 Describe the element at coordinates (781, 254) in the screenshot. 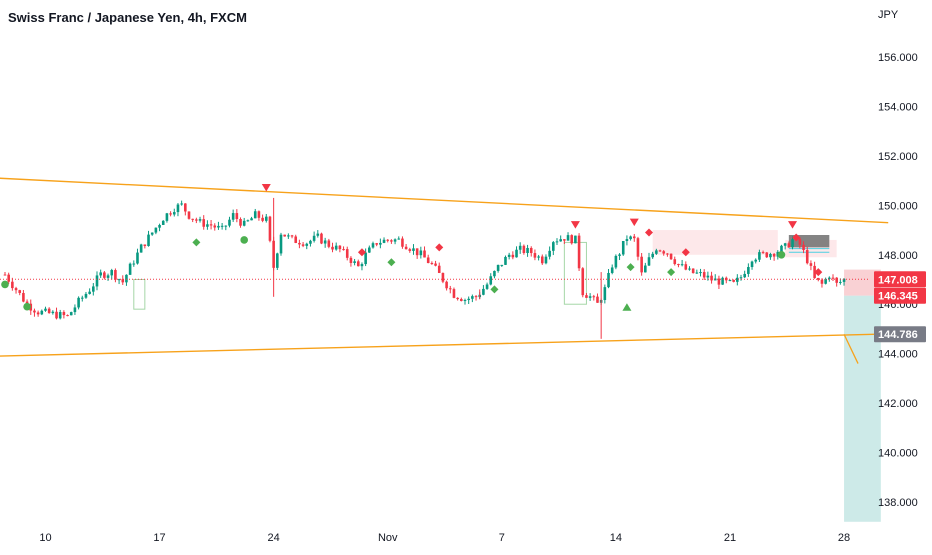

I see `green-circle-marker` at that location.